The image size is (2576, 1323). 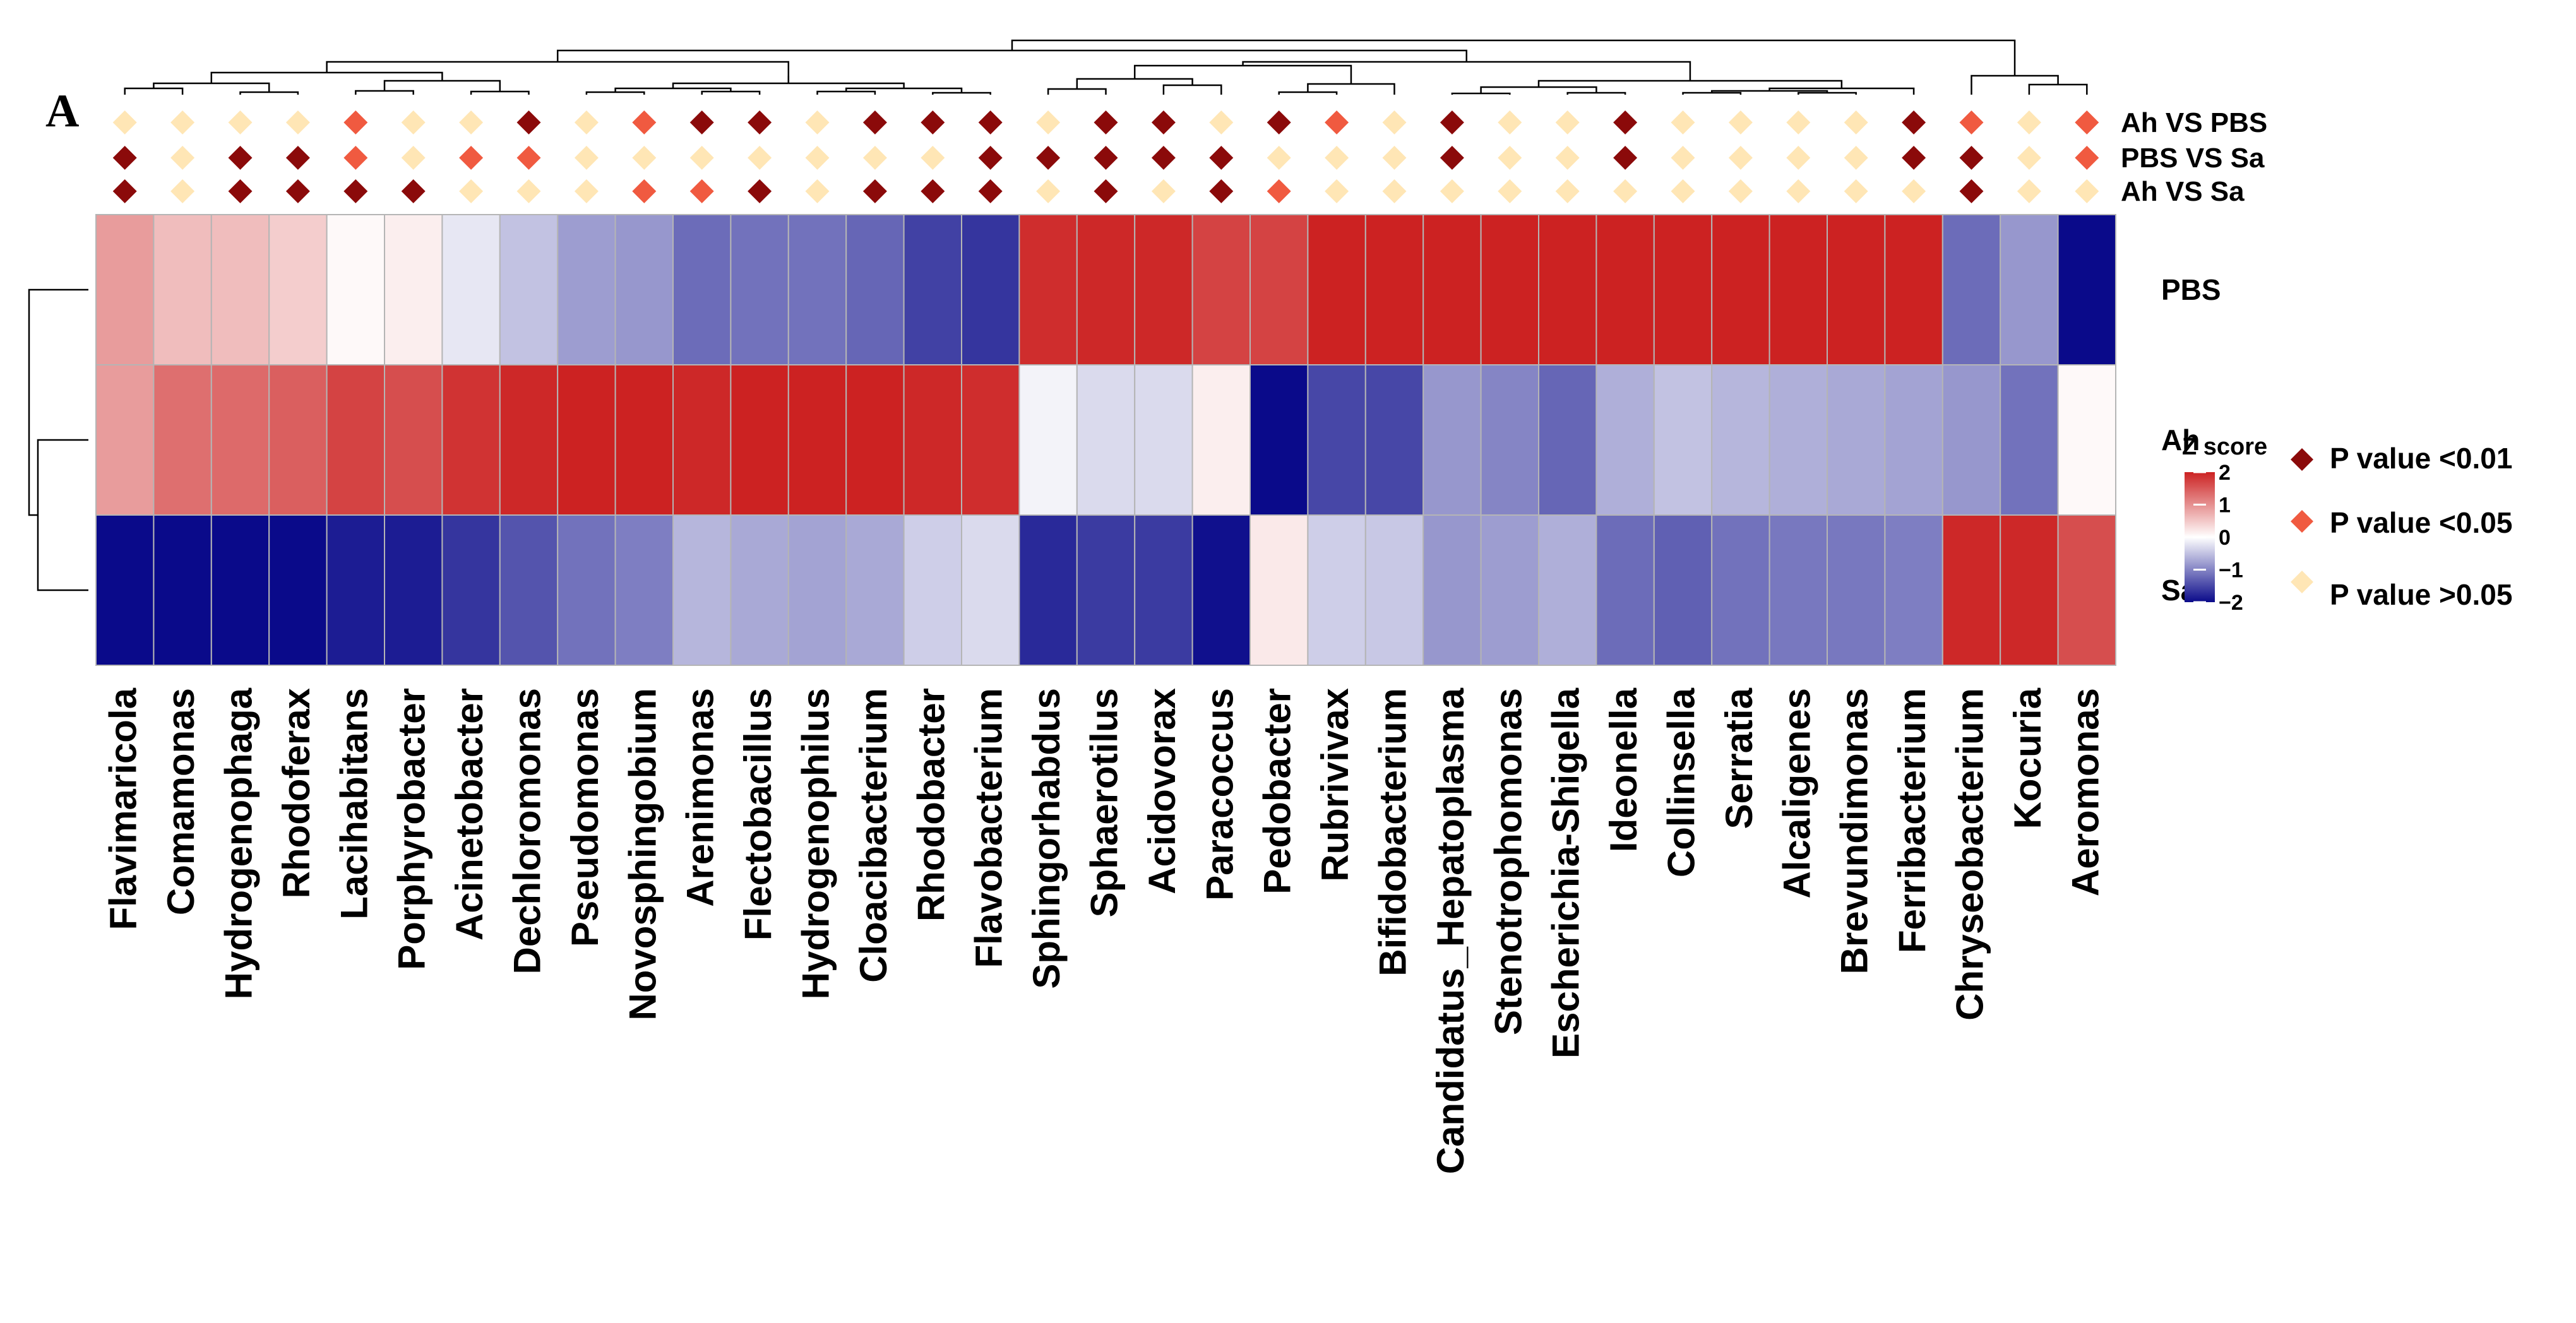 I want to click on significance-markers, so click(x=1105, y=156).